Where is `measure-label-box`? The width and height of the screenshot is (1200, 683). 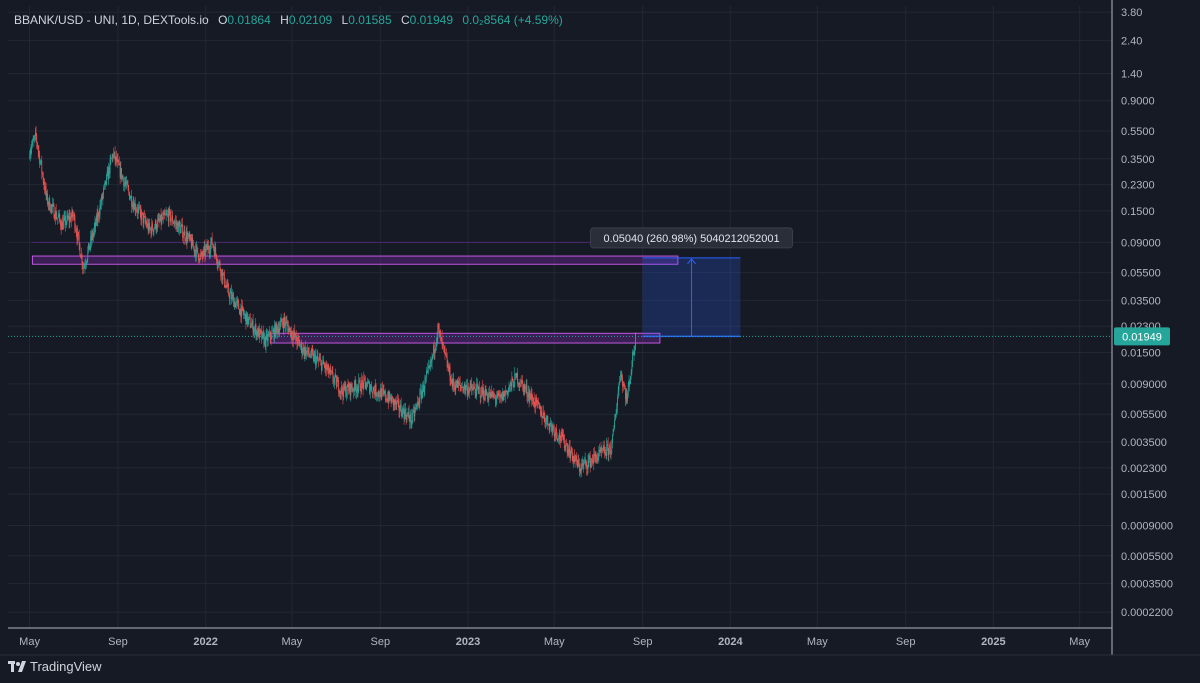
measure-label-box is located at coordinates (692, 238).